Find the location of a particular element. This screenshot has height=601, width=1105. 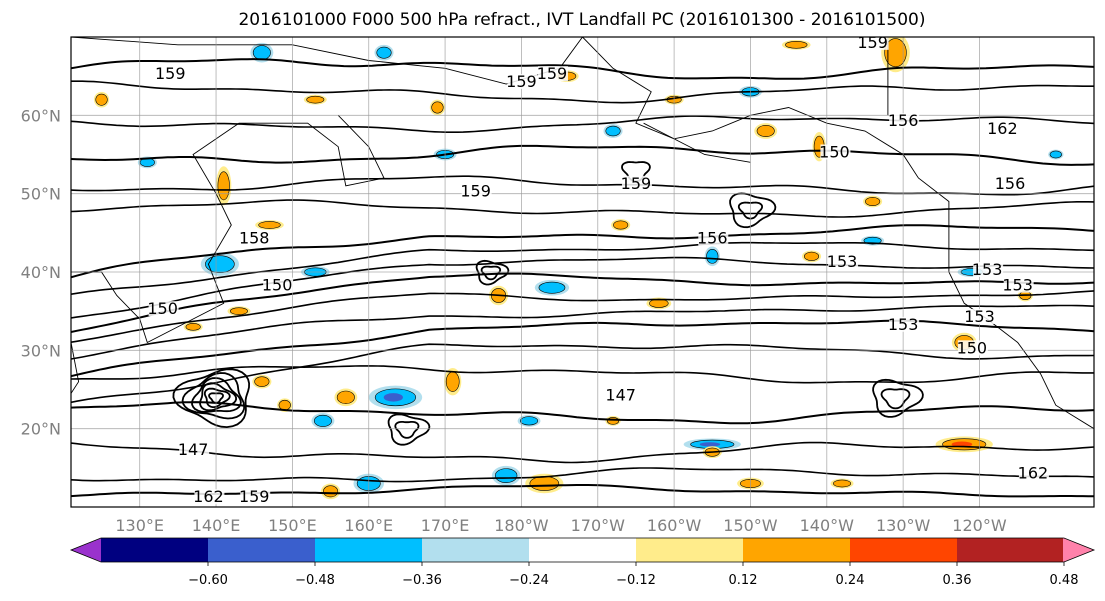

colorbar-extend-min is located at coordinates (86, 550).